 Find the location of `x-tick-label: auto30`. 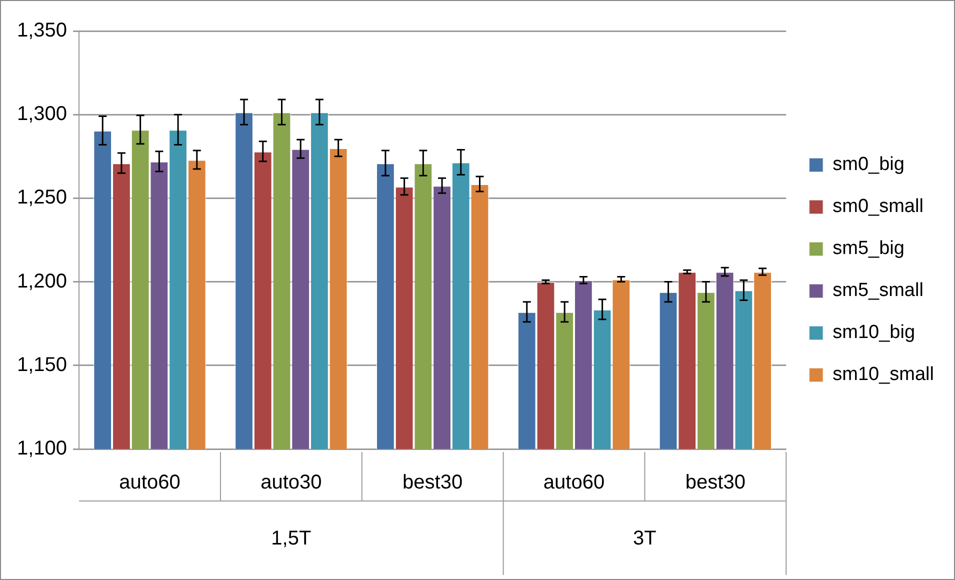

x-tick-label: auto30 is located at coordinates (291, 483).